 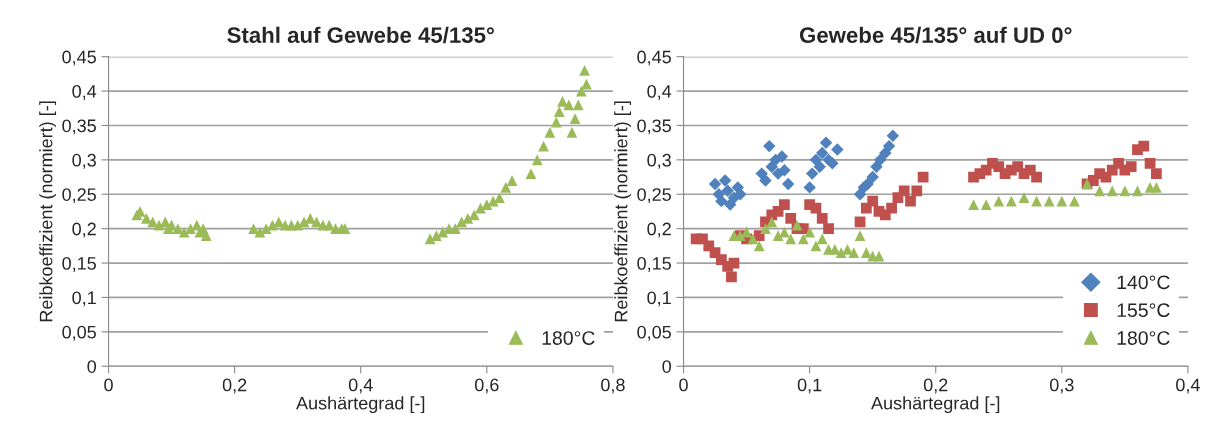 What do you see at coordinates (360, 405) in the screenshot?
I see `x-axis-title: Aushärtegrad [-]` at bounding box center [360, 405].